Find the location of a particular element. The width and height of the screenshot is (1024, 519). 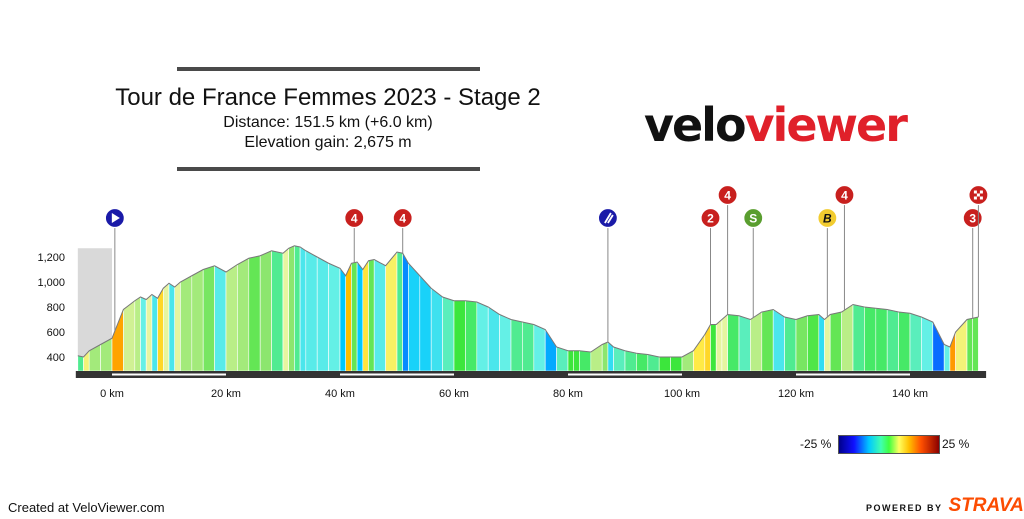

x-tick-label: 40 km is located at coordinates (340, 394).